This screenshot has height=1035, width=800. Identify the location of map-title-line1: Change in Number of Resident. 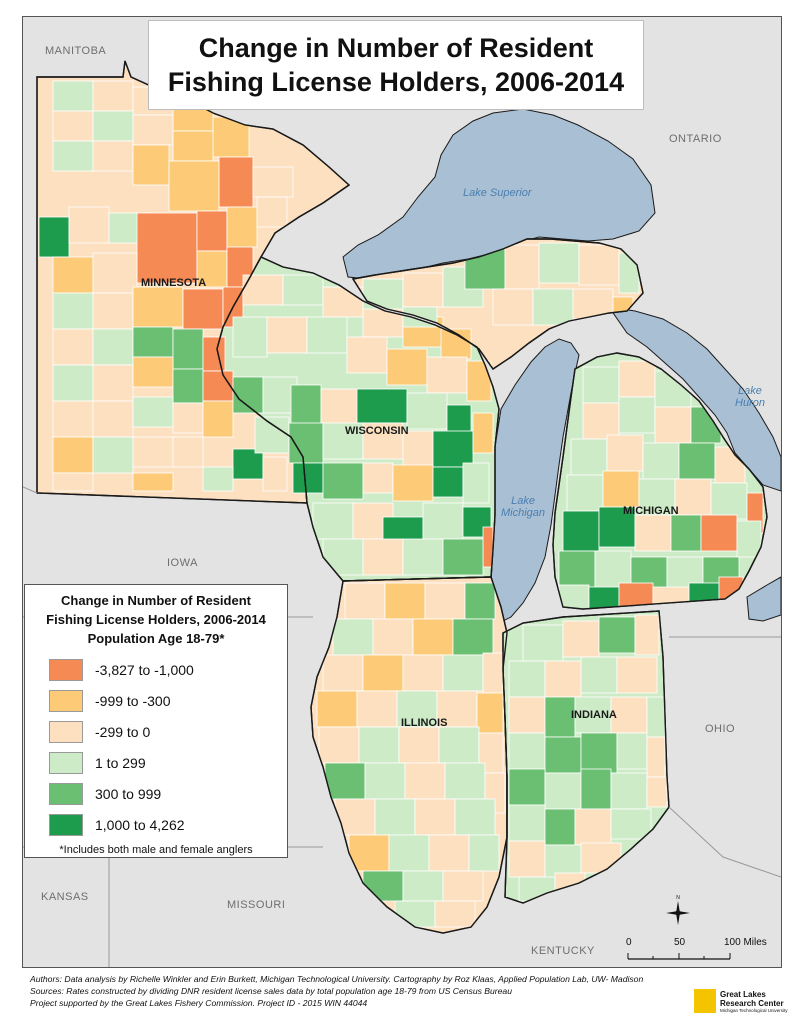
(396, 48).